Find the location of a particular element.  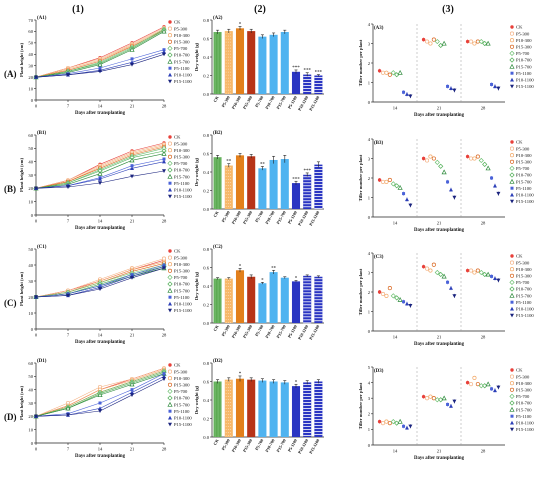

legend-label-p5-700: P5-700 is located at coordinates (181, 277).